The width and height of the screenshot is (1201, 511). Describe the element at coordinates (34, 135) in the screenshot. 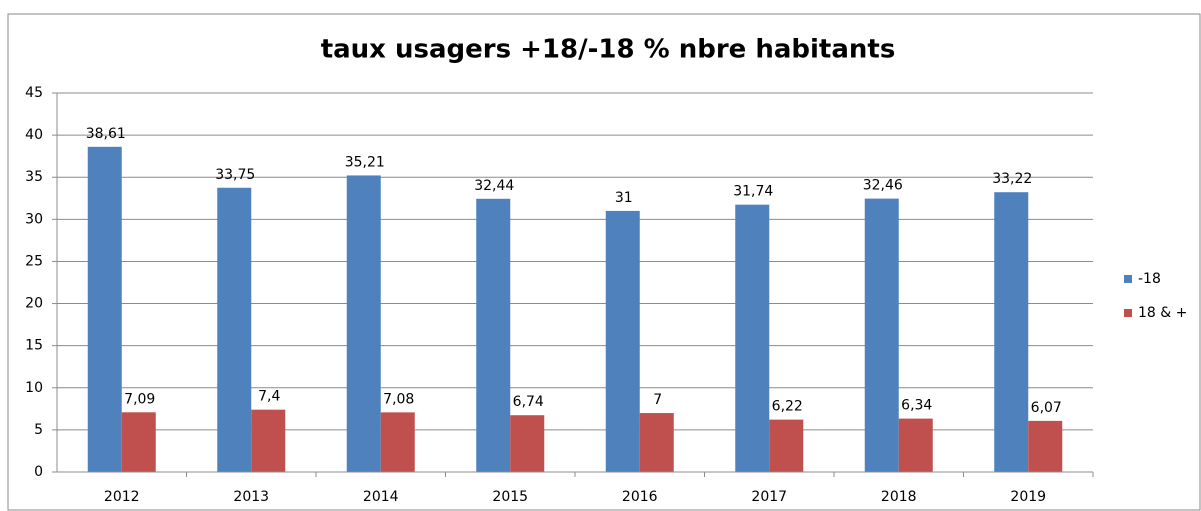

I see `y-tick-label: 40` at that location.